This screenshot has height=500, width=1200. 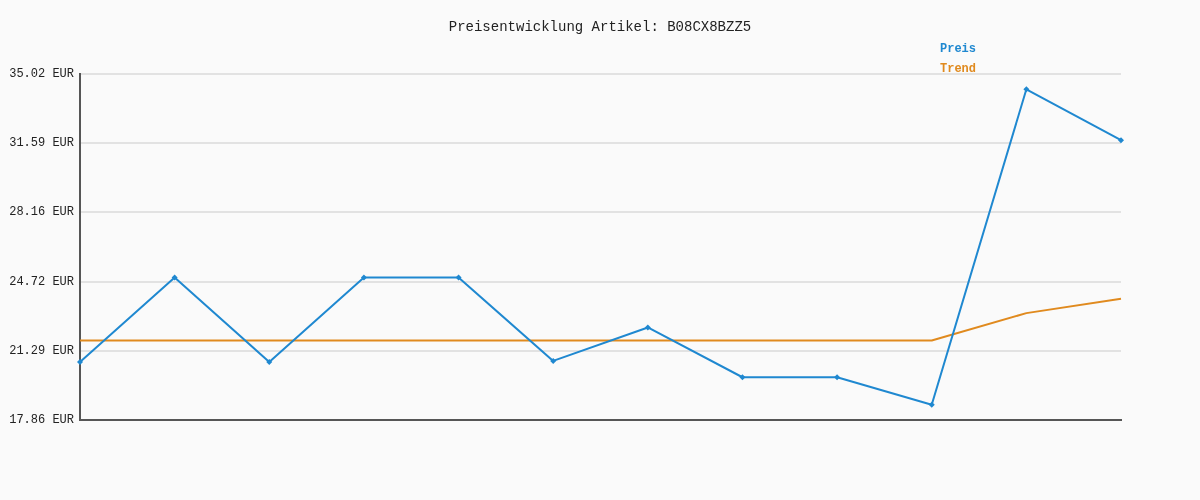 I want to click on chart-title: Preisentwicklung Artikel: B08CX8BZZ5, so click(x=600, y=27).